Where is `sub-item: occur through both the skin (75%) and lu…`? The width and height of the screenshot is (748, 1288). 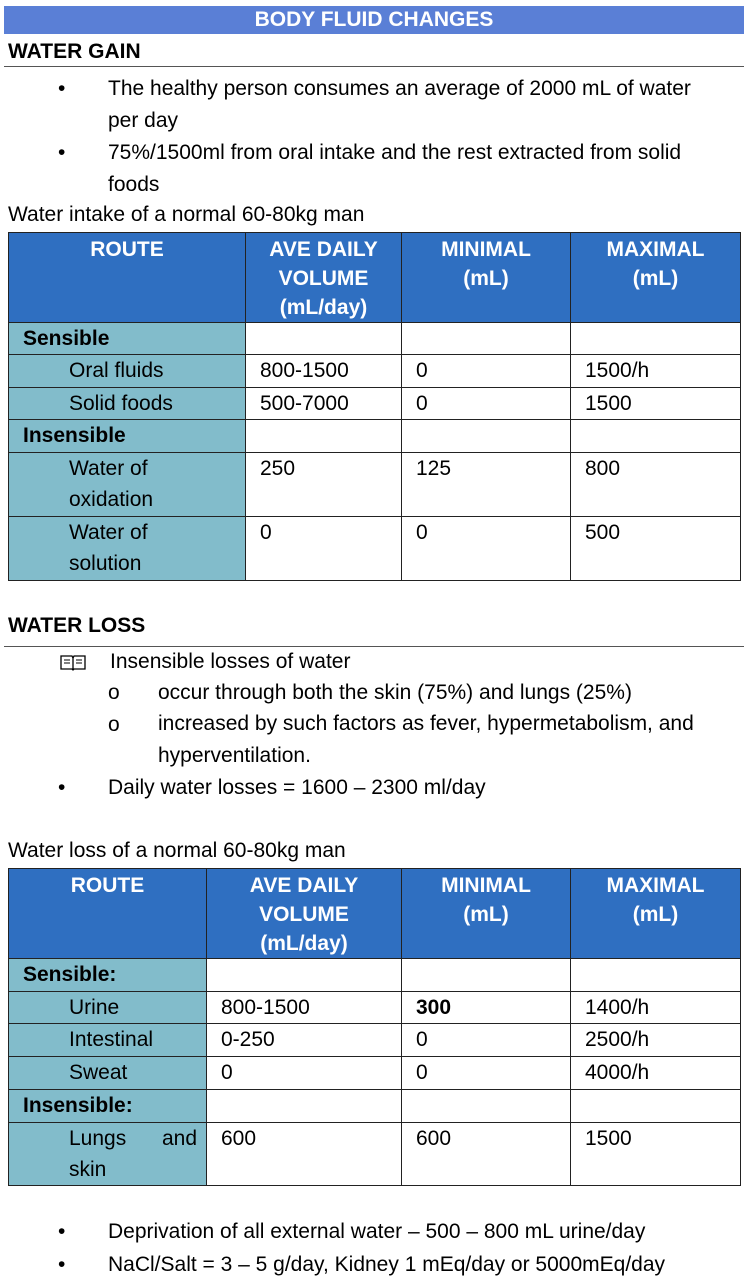
sub-item: occur through both the skin (75%) and lu… is located at coordinates (395, 692).